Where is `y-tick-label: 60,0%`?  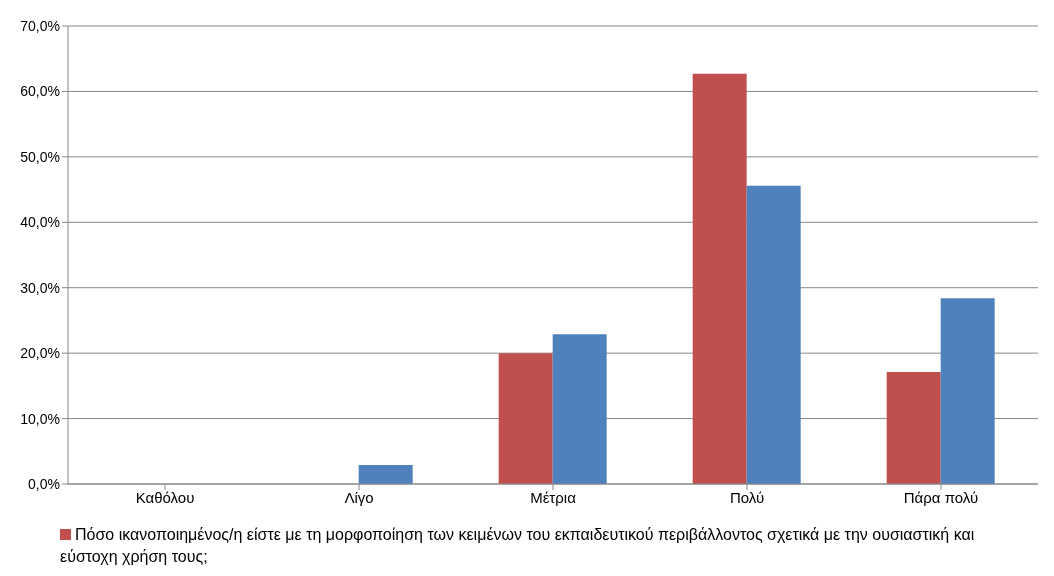 y-tick-label: 60,0% is located at coordinates (40, 91).